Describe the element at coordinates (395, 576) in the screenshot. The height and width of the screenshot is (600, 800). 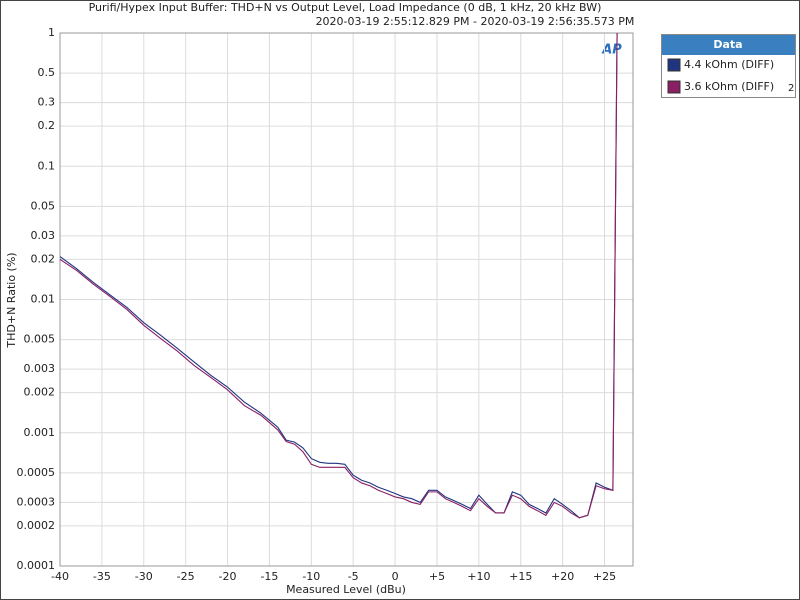
I see `x-tick-label: 0` at that location.